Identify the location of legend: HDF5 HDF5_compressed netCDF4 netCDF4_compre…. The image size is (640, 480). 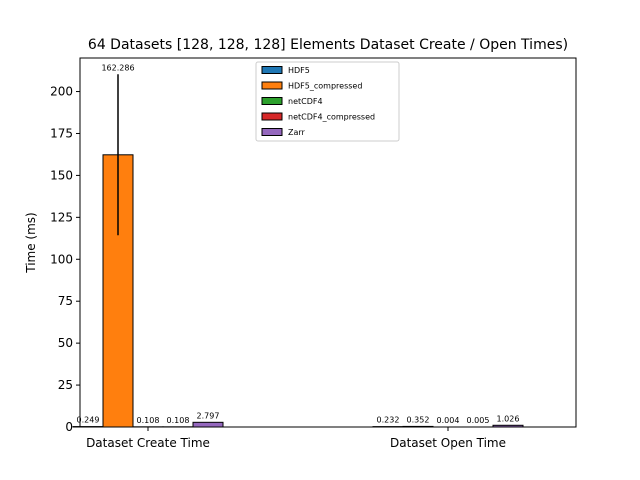
(327, 101).